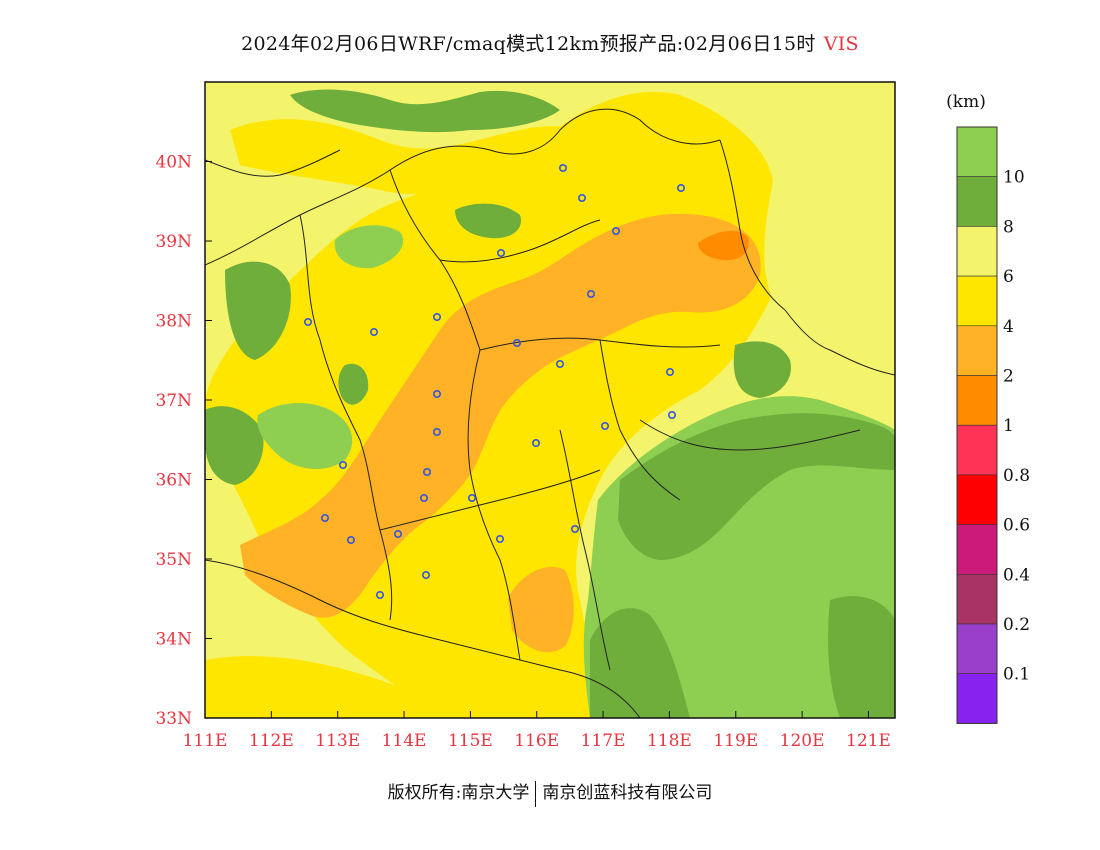 The width and height of the screenshot is (1100, 850). I want to click on legend-swatches, so click(977, 425).